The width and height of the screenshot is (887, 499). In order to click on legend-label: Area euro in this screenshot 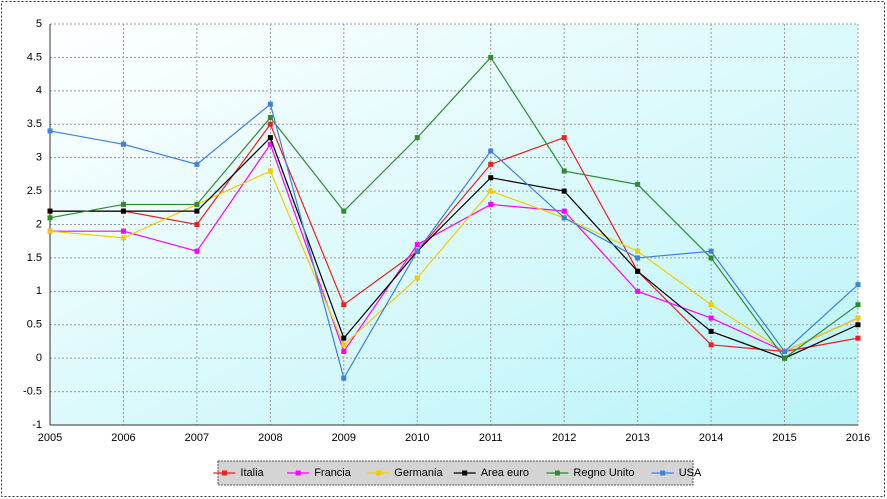, I will do `click(505, 473)`.